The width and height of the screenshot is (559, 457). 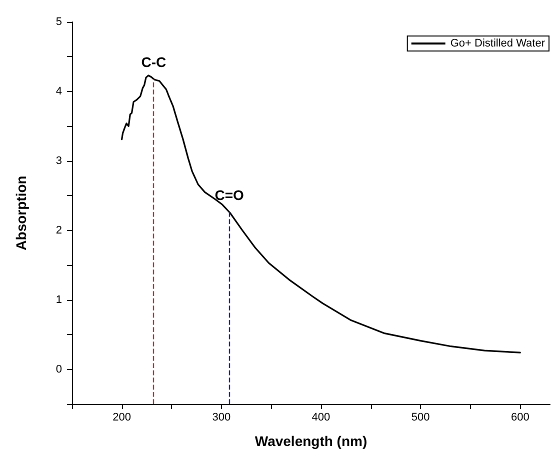 I want to click on y-tick-label: 3, so click(x=59, y=160).